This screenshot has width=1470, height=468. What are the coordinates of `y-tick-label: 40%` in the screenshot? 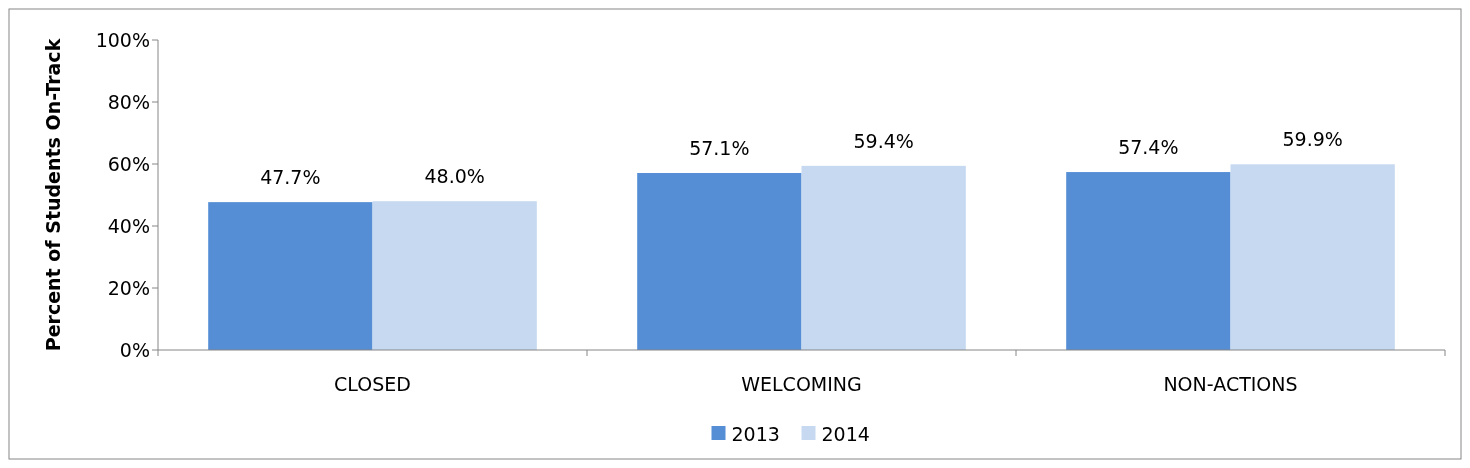 It's located at (128, 225).